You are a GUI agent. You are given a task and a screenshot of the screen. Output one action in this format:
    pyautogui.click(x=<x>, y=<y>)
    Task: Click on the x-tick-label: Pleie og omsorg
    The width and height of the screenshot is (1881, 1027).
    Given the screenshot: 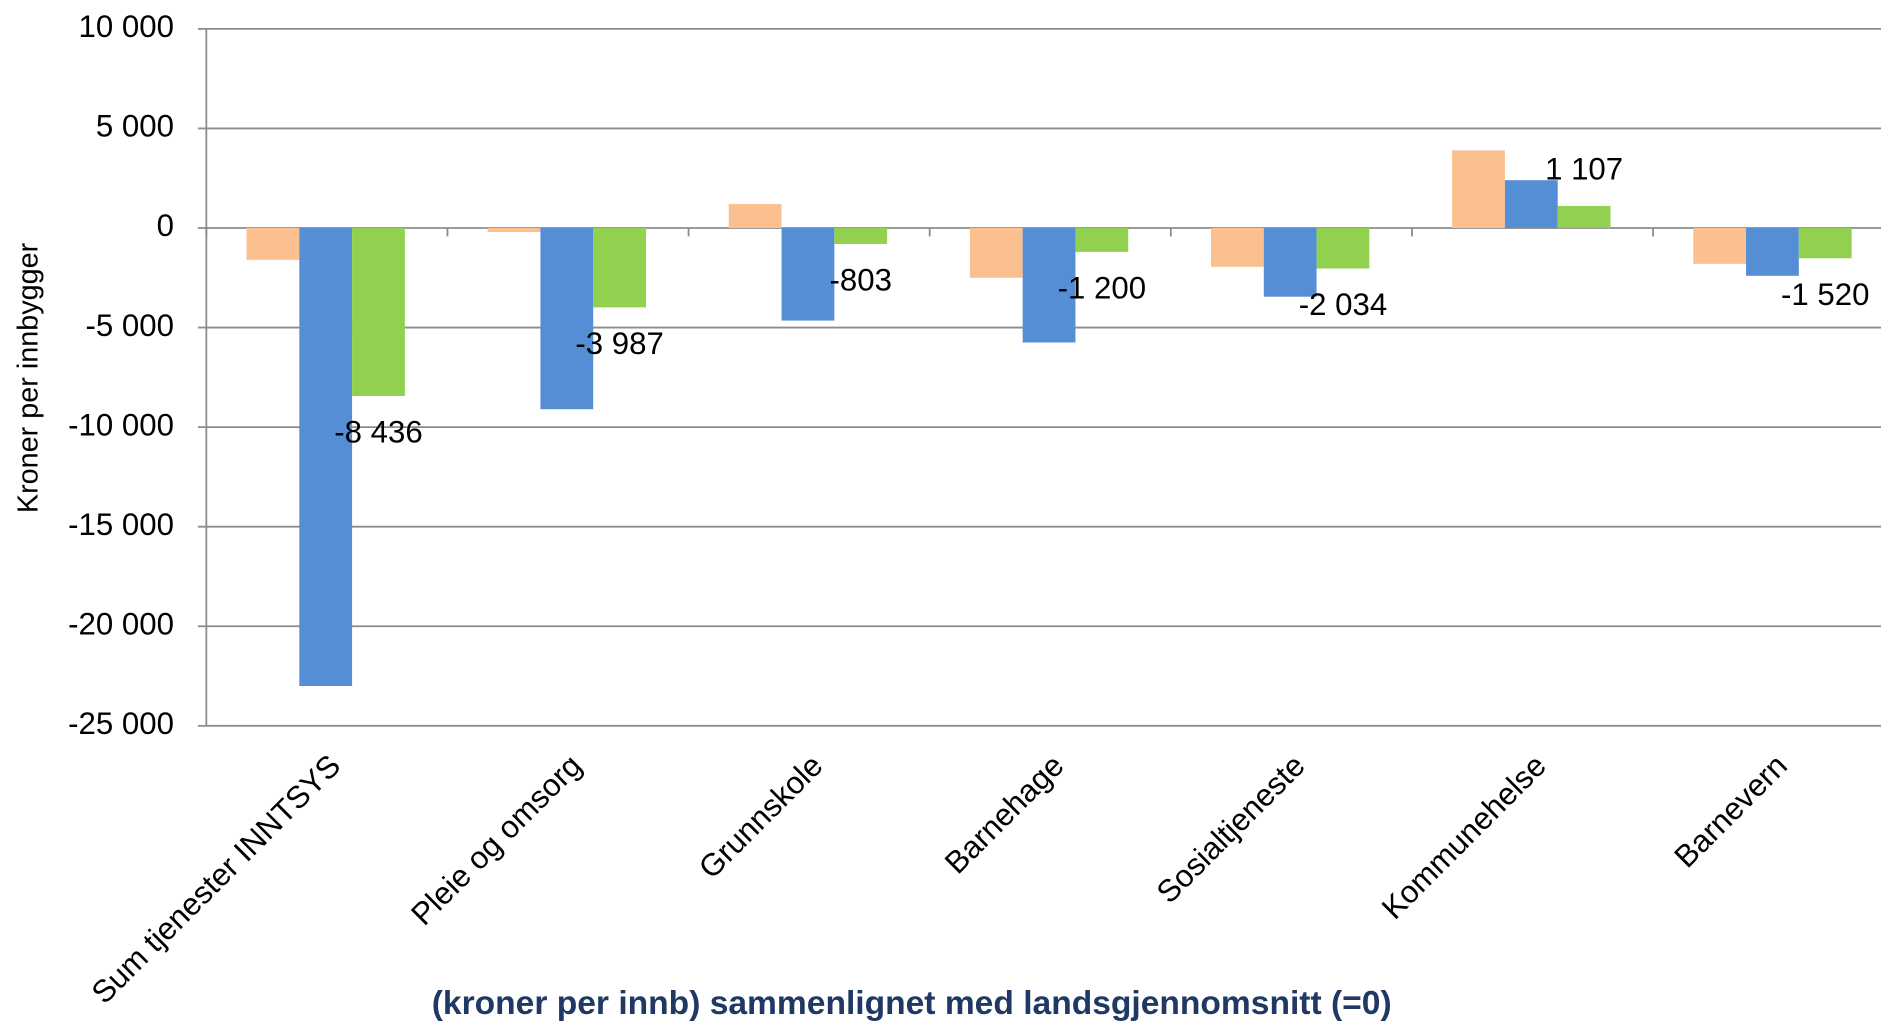 What is the action you would take?
    pyautogui.click(x=496, y=840)
    